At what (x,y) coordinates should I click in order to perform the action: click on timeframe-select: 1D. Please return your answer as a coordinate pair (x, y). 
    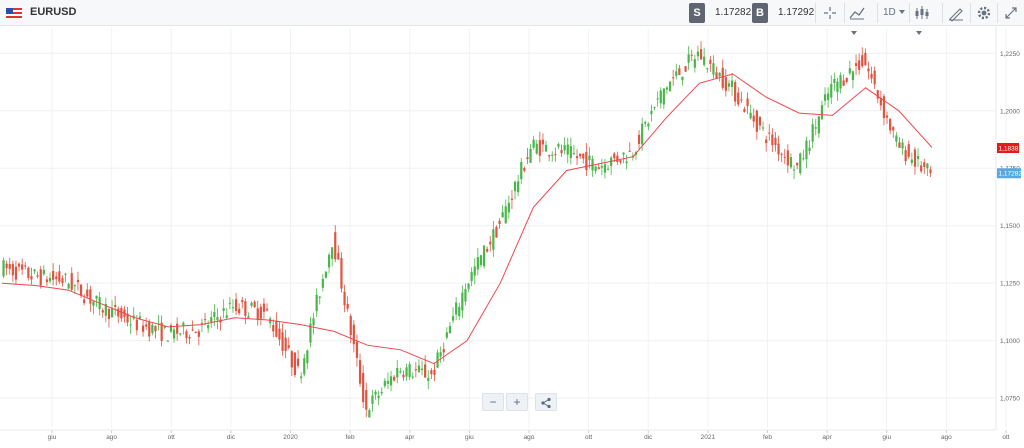
    Looking at the image, I should click on (895, 13).